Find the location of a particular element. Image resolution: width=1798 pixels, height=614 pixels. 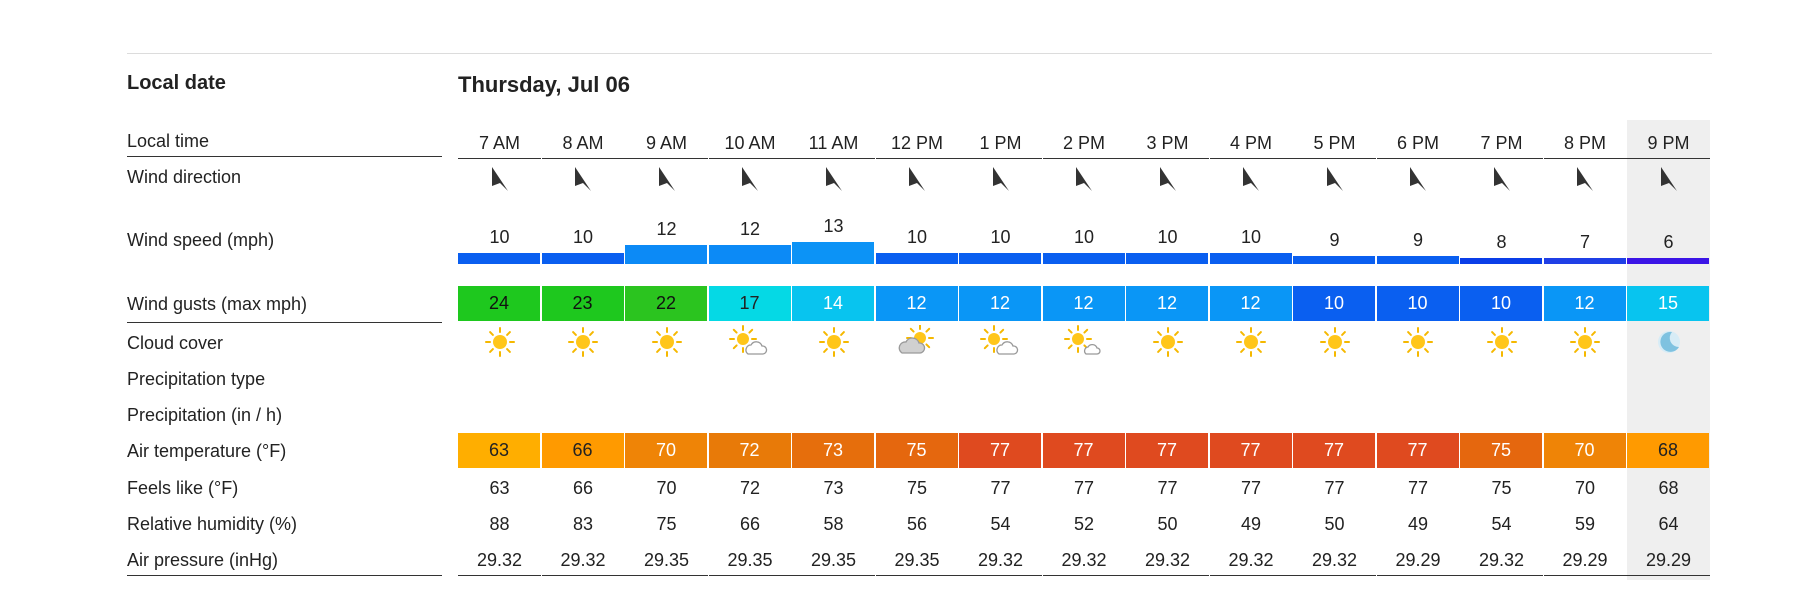

cloud-sun-icon is located at coordinates (917, 342).